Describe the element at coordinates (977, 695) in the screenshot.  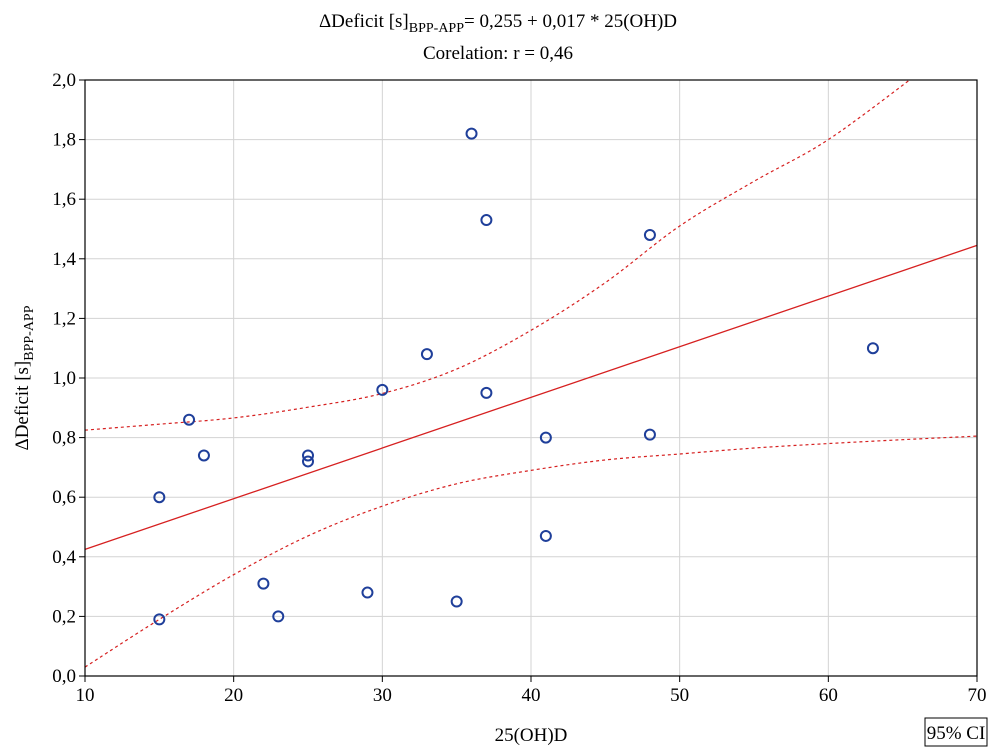
I see `x-tick-label: 70` at that location.